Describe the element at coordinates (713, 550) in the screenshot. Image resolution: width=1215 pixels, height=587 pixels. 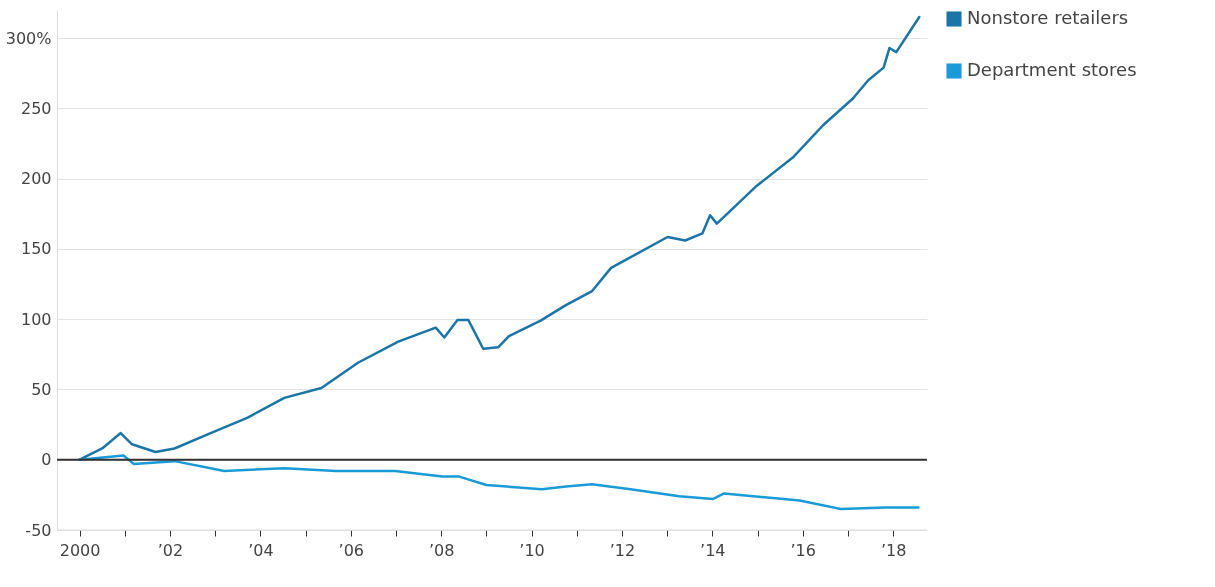
I see `x-tick-label: ’14` at that location.